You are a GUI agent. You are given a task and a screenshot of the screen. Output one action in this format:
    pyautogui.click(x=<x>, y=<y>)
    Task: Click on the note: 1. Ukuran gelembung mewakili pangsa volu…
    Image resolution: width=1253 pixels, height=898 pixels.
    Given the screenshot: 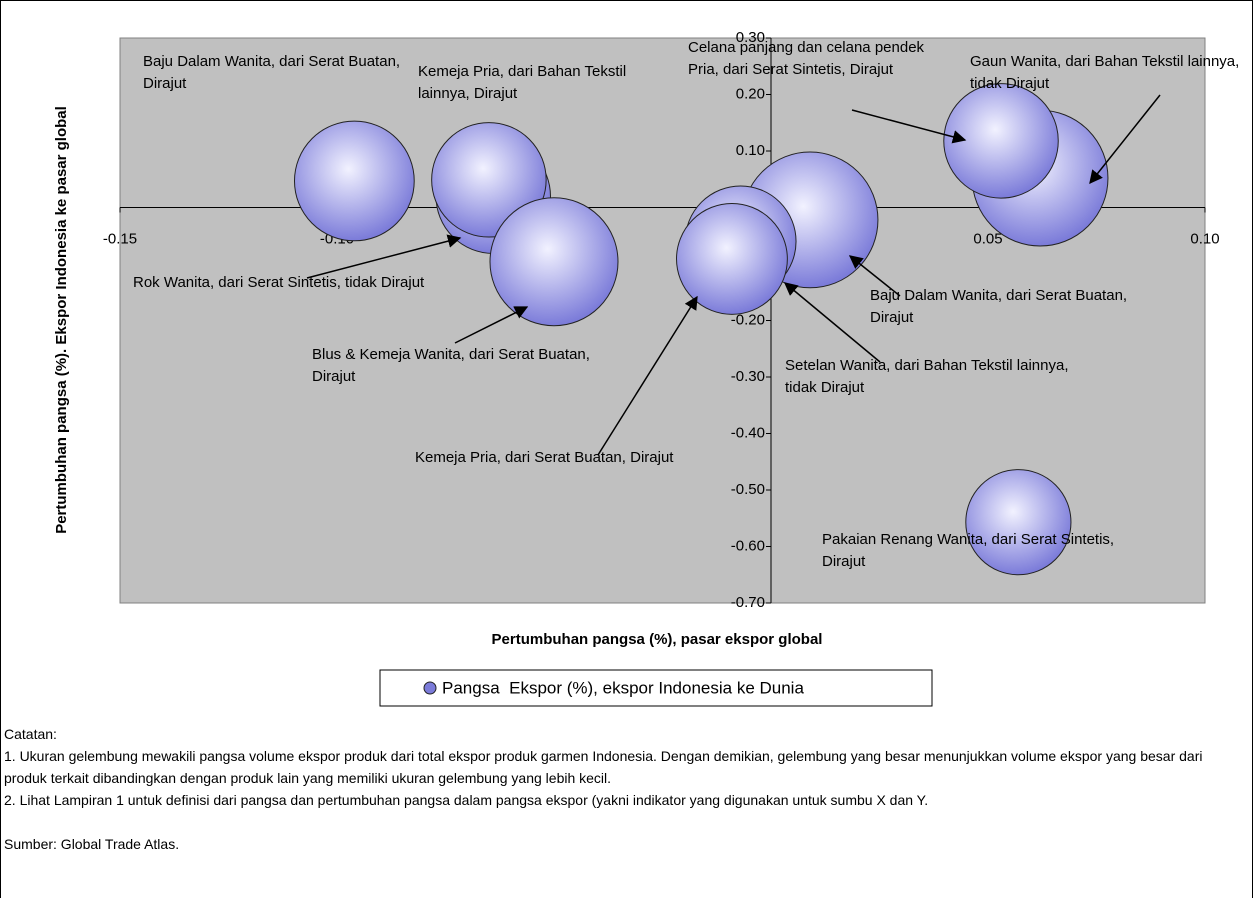 What is the action you would take?
    pyautogui.click(x=603, y=767)
    